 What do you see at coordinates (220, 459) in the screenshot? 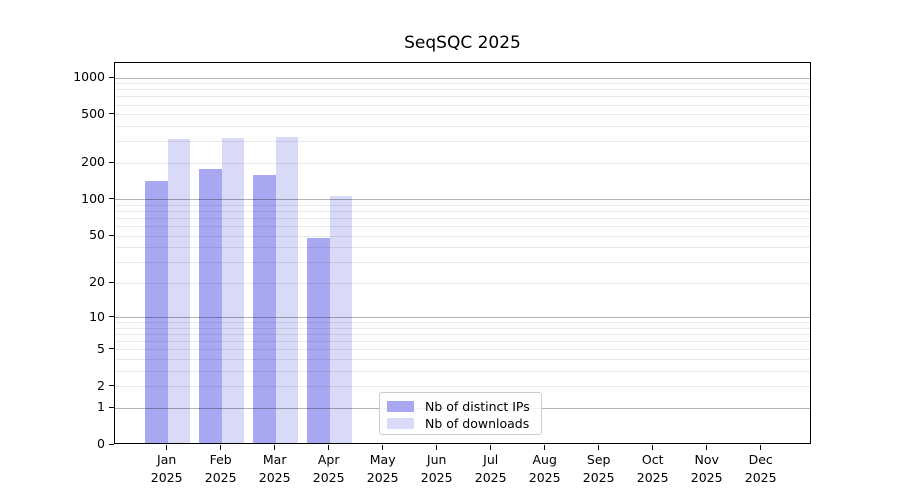
I see `x-tick-month: Feb` at bounding box center [220, 459].